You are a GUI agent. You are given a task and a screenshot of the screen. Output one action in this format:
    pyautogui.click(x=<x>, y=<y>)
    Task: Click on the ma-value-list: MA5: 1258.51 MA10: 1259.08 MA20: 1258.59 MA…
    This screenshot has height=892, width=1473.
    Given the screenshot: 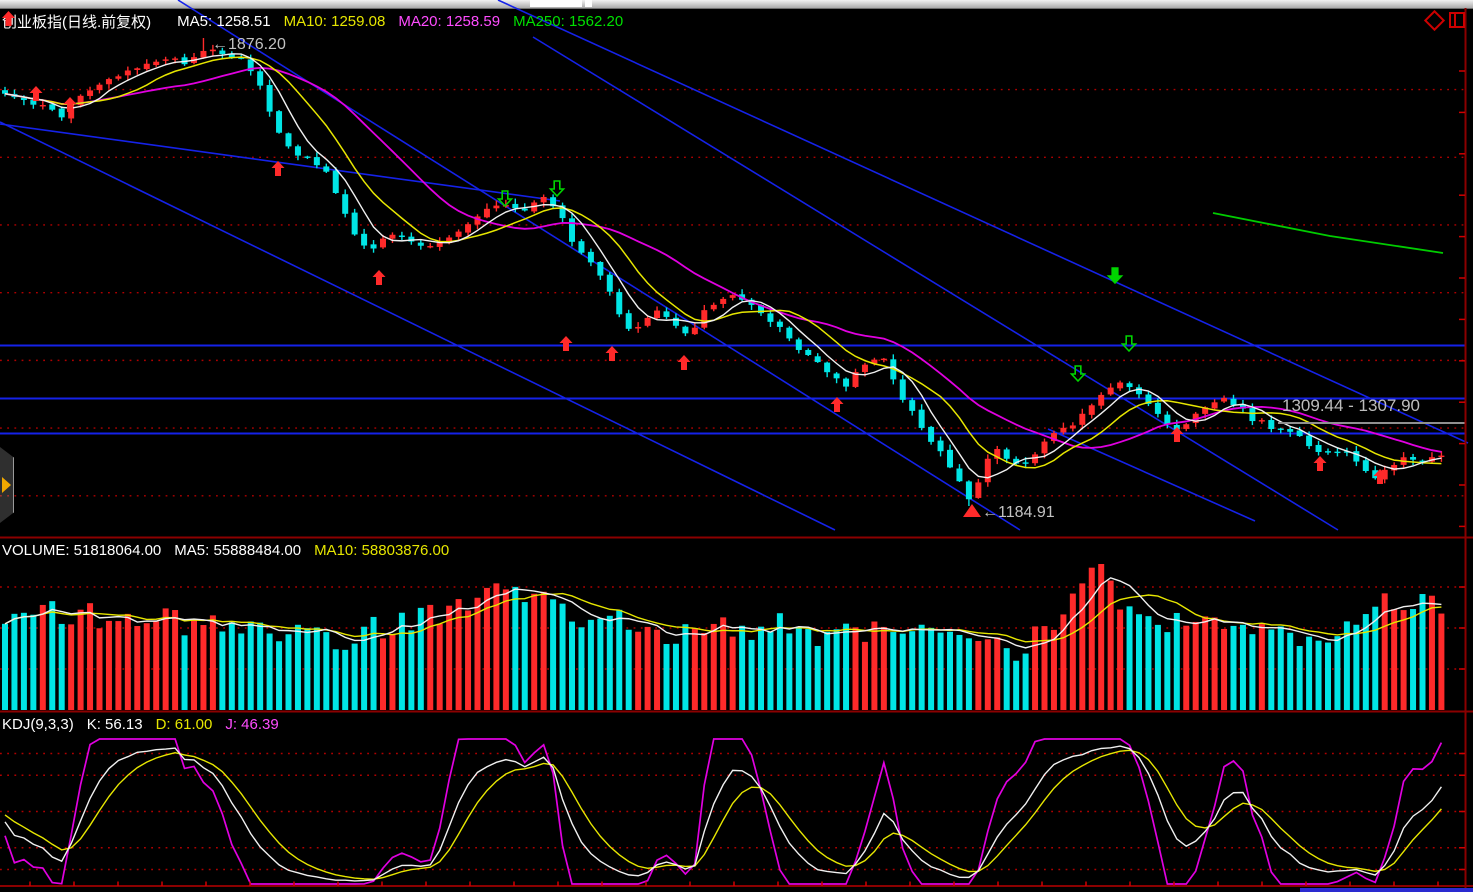 What is the action you would take?
    pyautogui.click(x=400, y=21)
    